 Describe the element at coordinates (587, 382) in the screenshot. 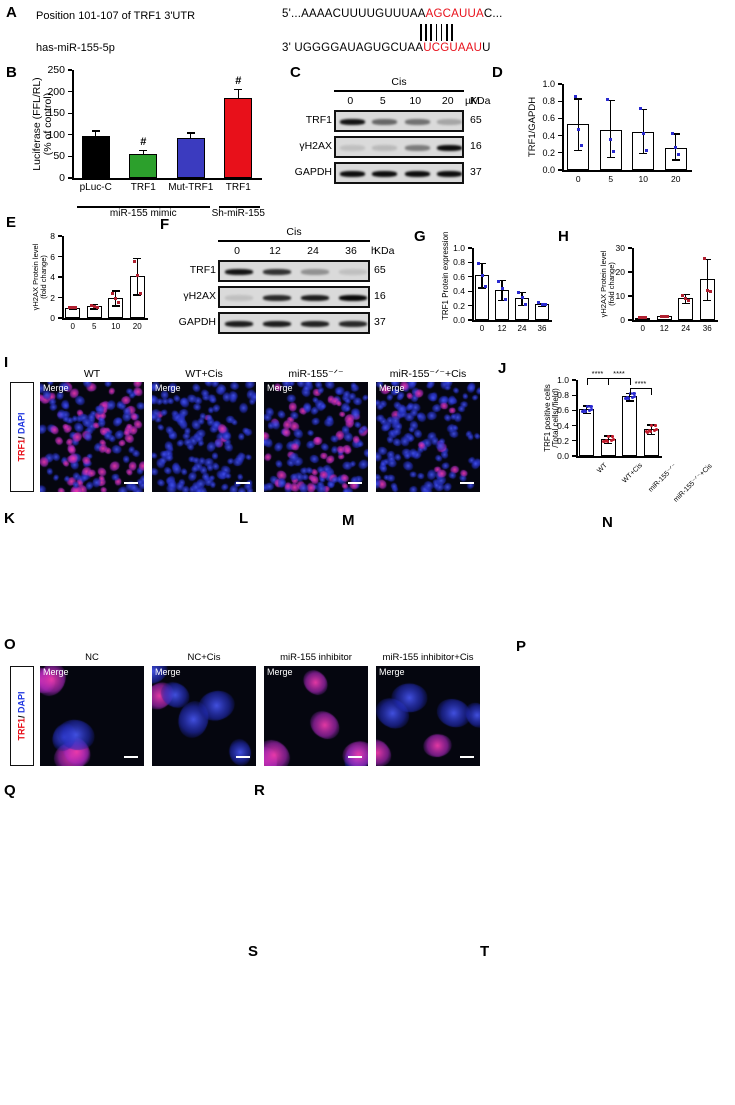

I see `sig-bracket-l` at that location.